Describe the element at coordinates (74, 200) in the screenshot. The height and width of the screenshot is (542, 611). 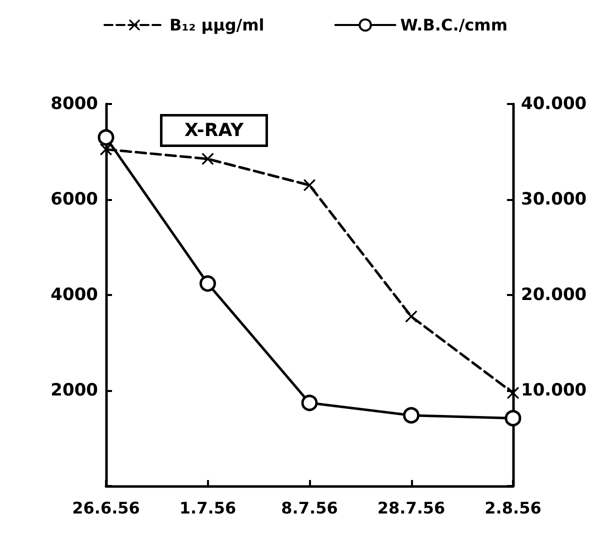
I see `y-tick-label: 6000` at that location.